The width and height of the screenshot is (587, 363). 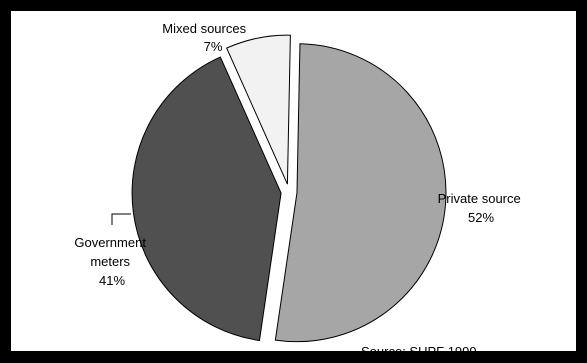 I want to click on label-government-line2: meters, so click(x=110, y=261).